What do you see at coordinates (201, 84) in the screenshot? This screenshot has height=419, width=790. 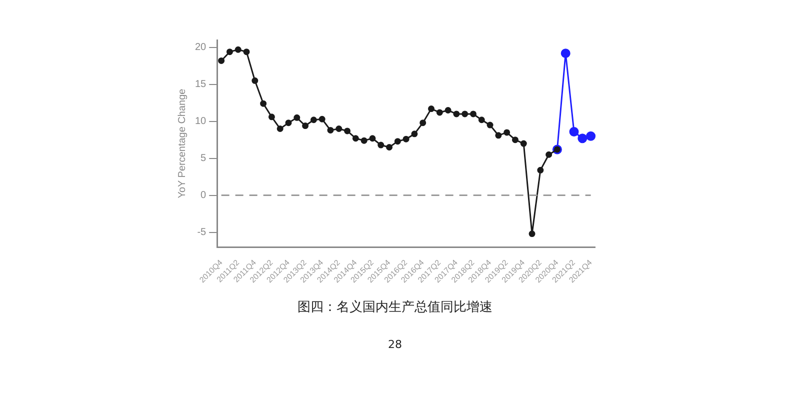 I see `y-tick-label: 15` at bounding box center [201, 84].